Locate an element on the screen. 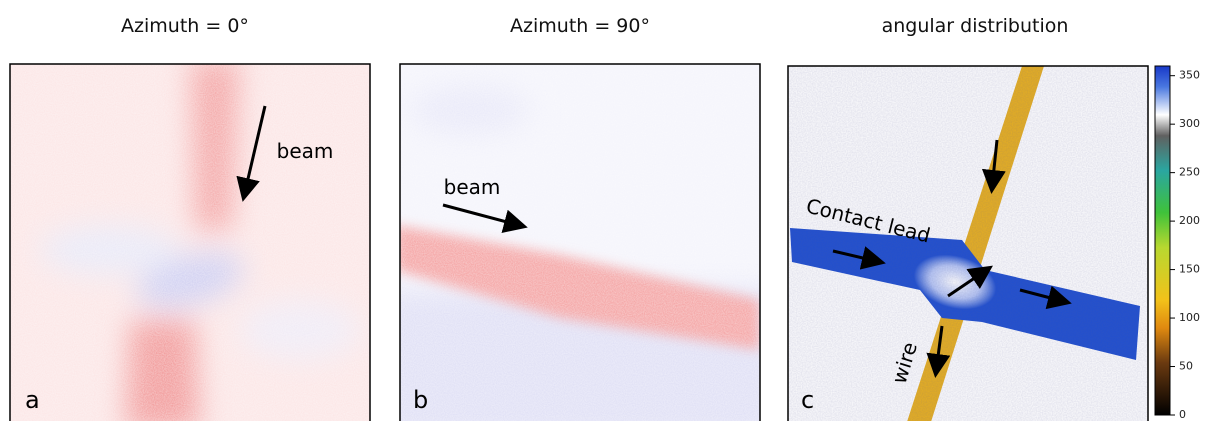 The width and height of the screenshot is (1212, 421). tick-label: 250 is located at coordinates (1189, 172).